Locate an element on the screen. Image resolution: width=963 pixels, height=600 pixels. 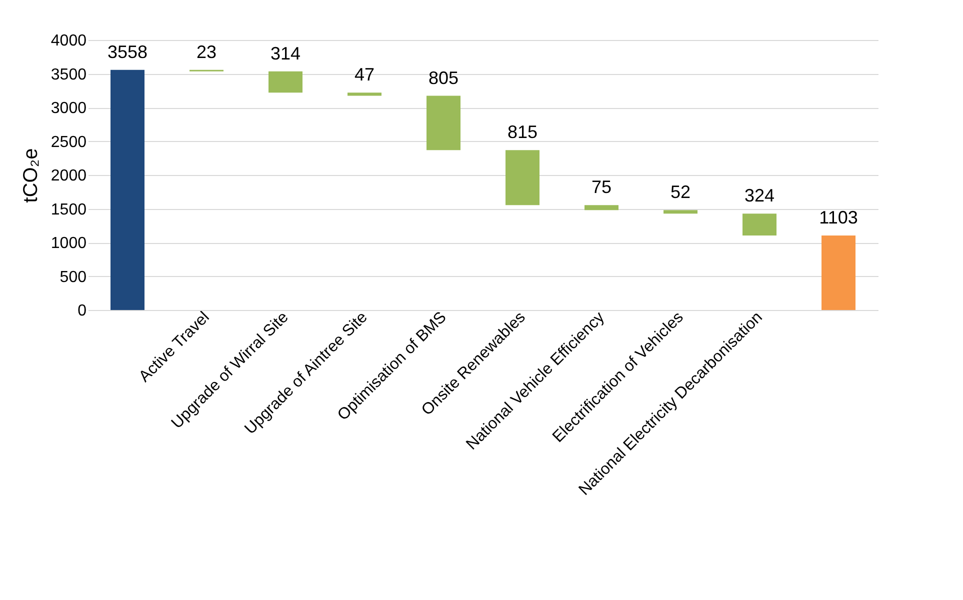
y-axis-title: tCO₂e is located at coordinates (31, 175).